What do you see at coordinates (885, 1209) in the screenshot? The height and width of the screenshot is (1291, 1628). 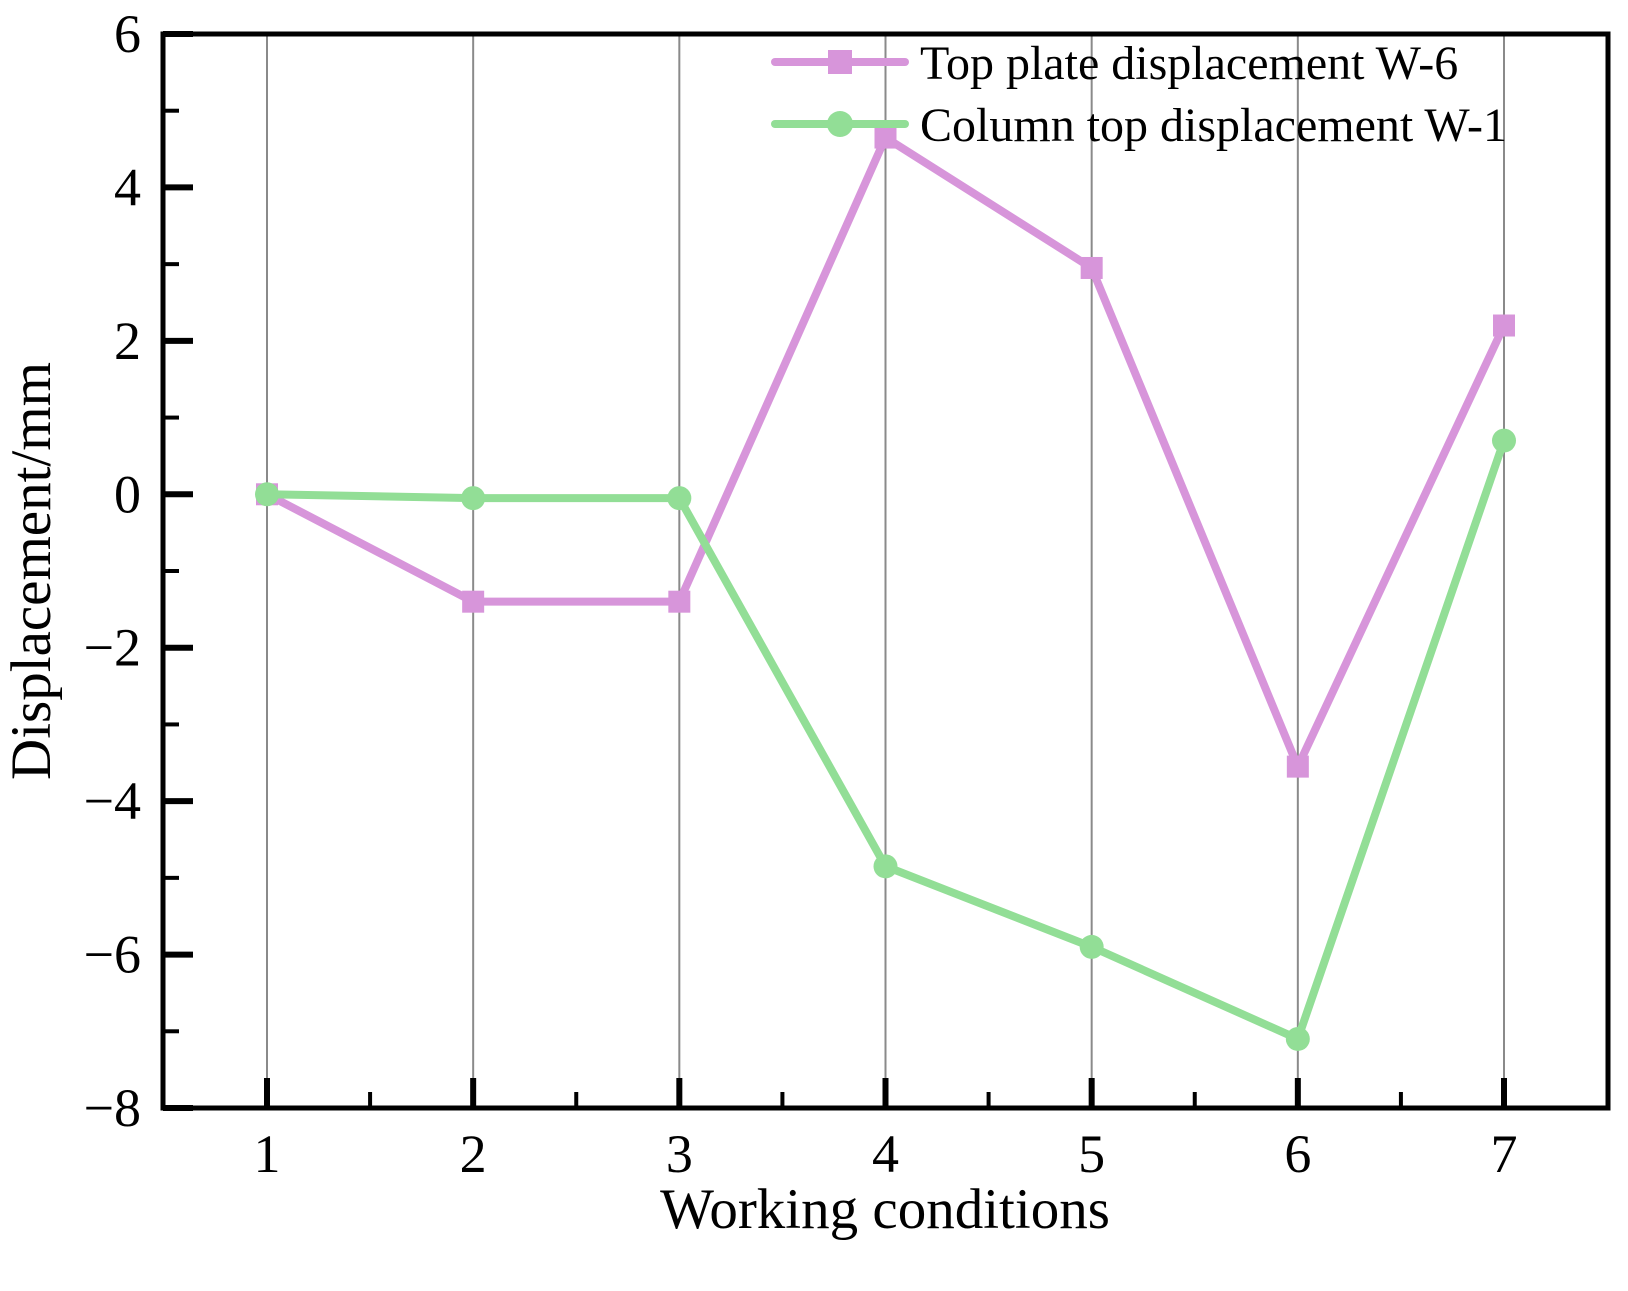 I see `x-axis-title: Working conditions` at bounding box center [885, 1209].